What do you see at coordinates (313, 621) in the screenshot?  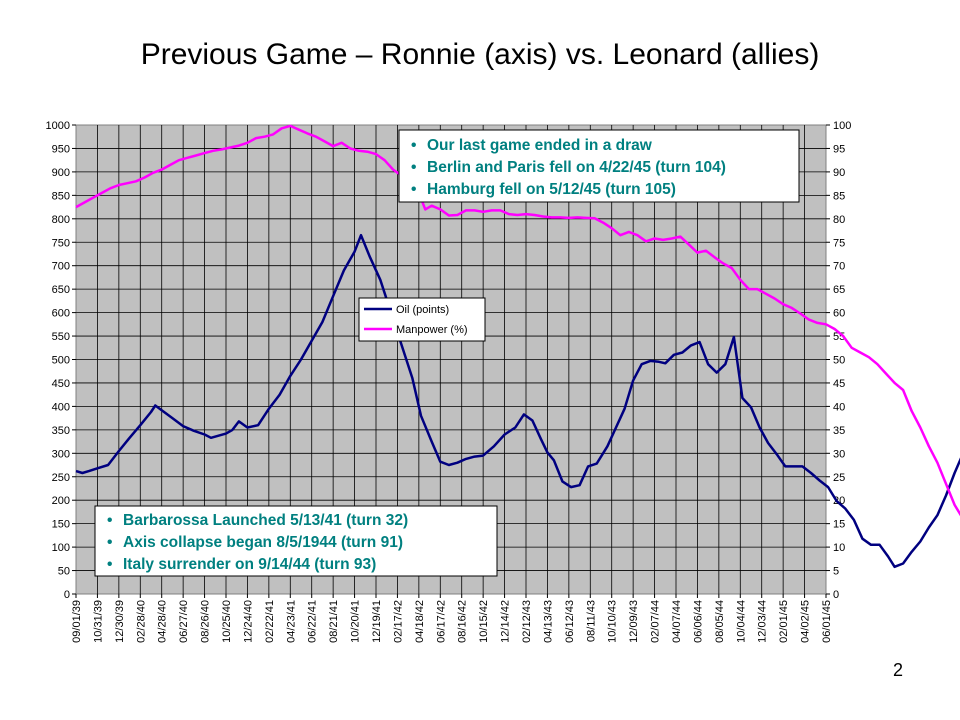 I see `x-tick-label: 06/22/41` at bounding box center [313, 621].